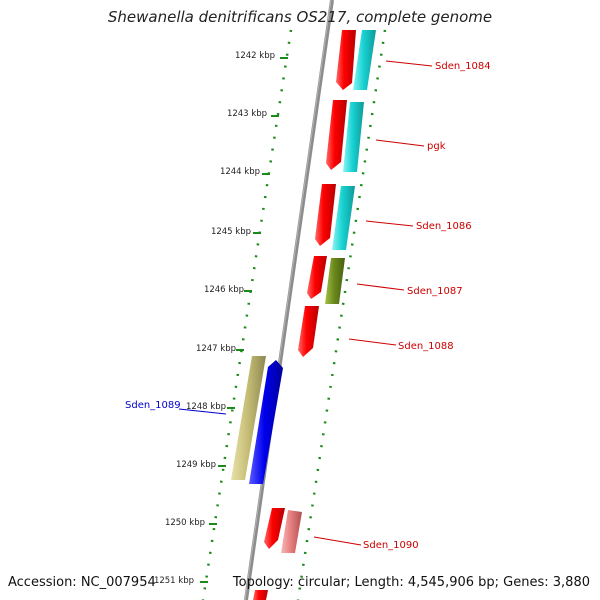  I want to click on gene-label-sden-1088: Sden_1088, so click(426, 346).